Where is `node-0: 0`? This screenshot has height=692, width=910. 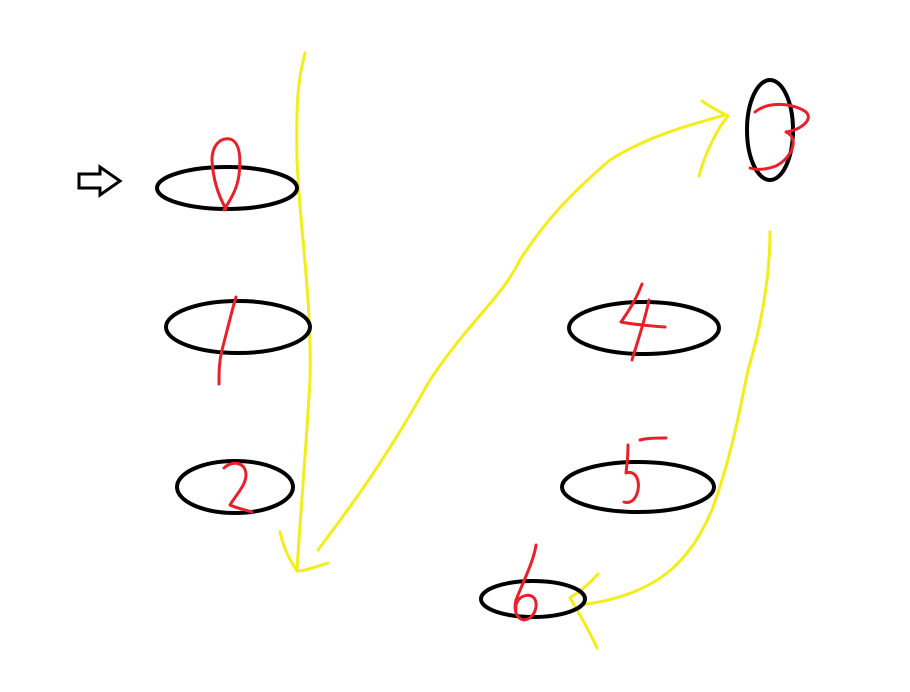
node-0: 0 is located at coordinates (227, 174).